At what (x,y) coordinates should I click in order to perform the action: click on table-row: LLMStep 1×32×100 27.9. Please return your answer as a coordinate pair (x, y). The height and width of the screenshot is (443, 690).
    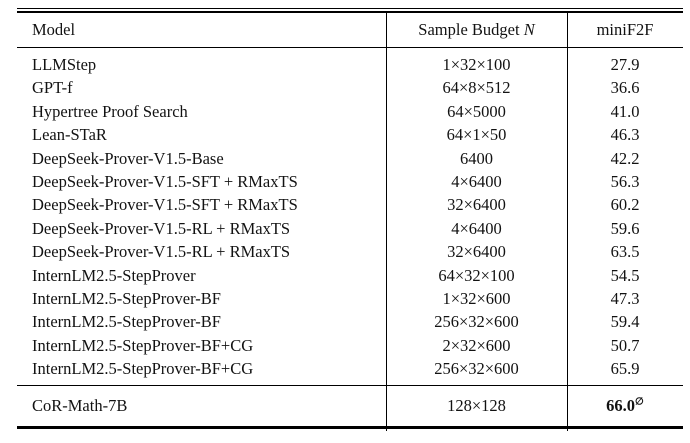
    Looking at the image, I should click on (350, 64).